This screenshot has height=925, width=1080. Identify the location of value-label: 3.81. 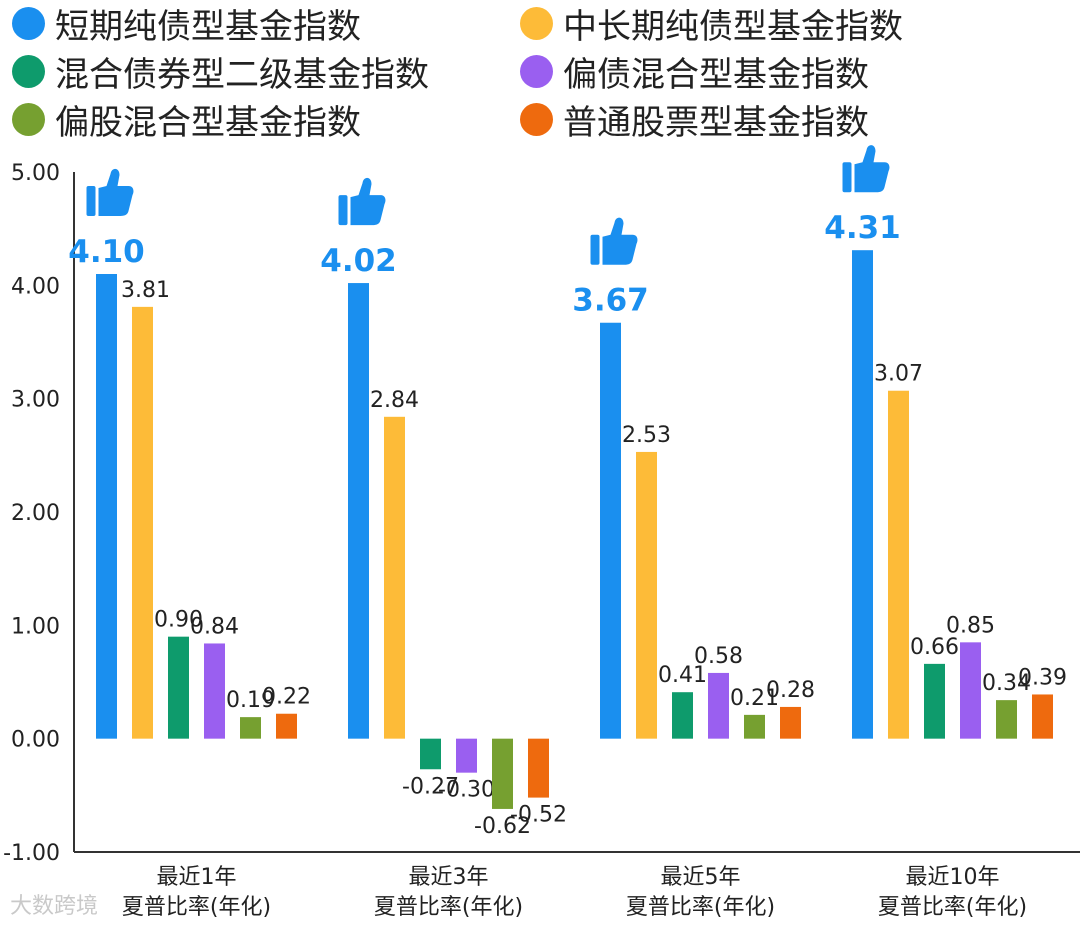
(145, 290).